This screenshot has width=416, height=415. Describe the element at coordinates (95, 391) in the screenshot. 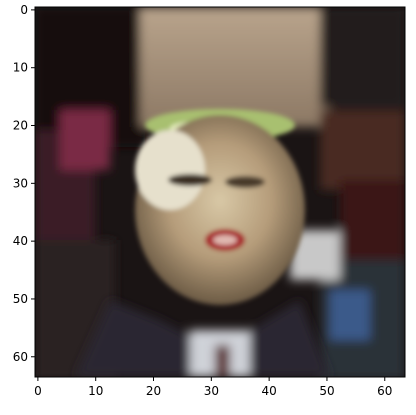

I see `x-tick-label: 10` at that location.